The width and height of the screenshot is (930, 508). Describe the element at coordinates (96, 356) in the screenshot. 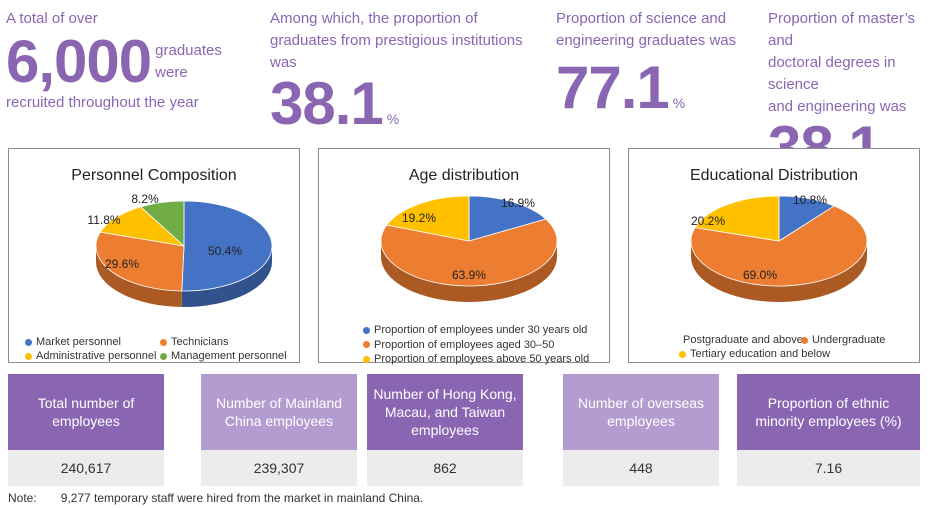

I see `legend-label: Administrative personnel` at that location.